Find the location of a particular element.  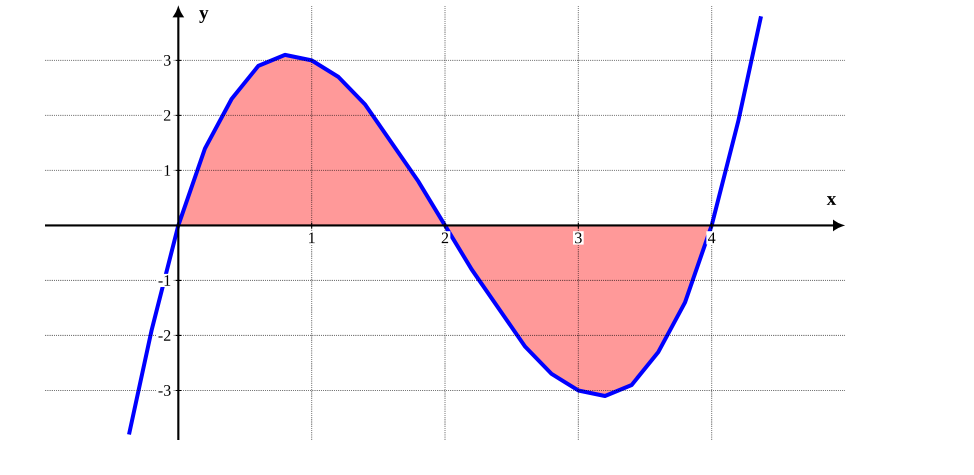

y-tick-label: 1 is located at coordinates (167, 170).